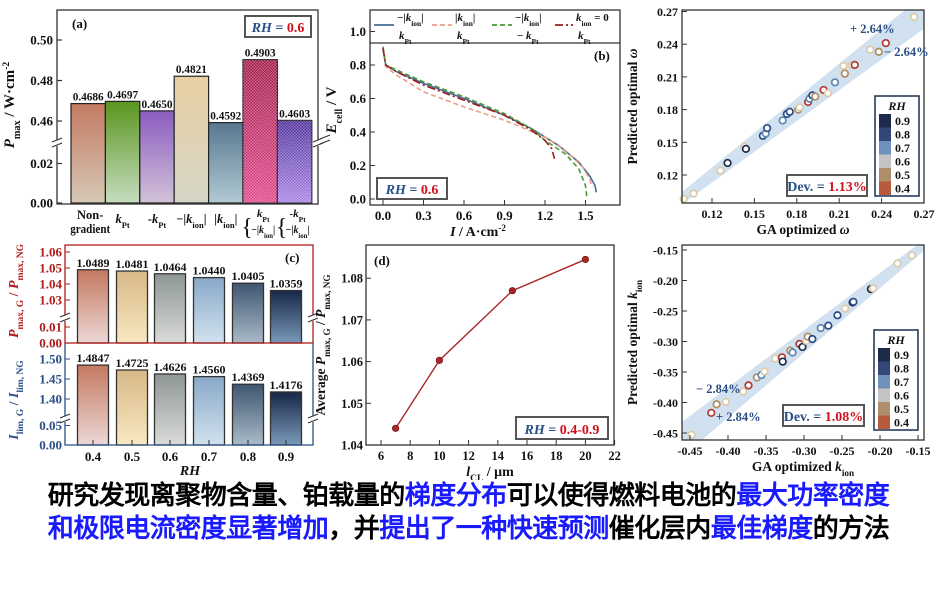 The height and width of the screenshot is (603, 937). Describe the element at coordinates (352, 320) in the screenshot. I see `y-tick-label: 1.07` at that location.